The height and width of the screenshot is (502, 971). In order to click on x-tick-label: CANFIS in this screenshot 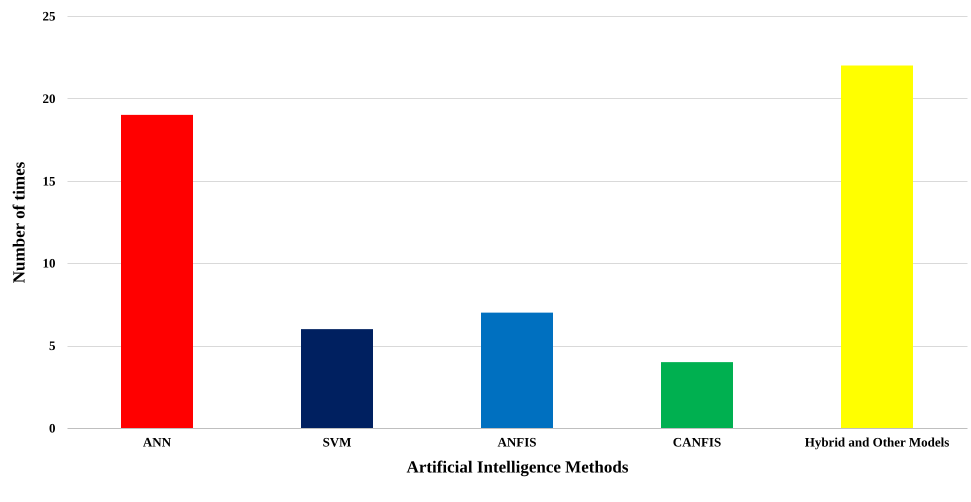, I will do `click(697, 442)`.